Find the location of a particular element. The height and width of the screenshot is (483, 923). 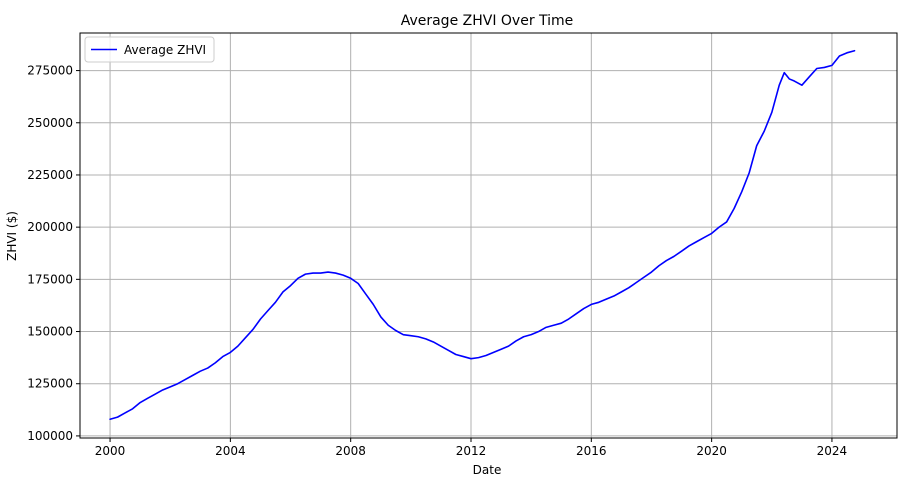

y-tick-label-125000: 125000 is located at coordinates (50, 384).